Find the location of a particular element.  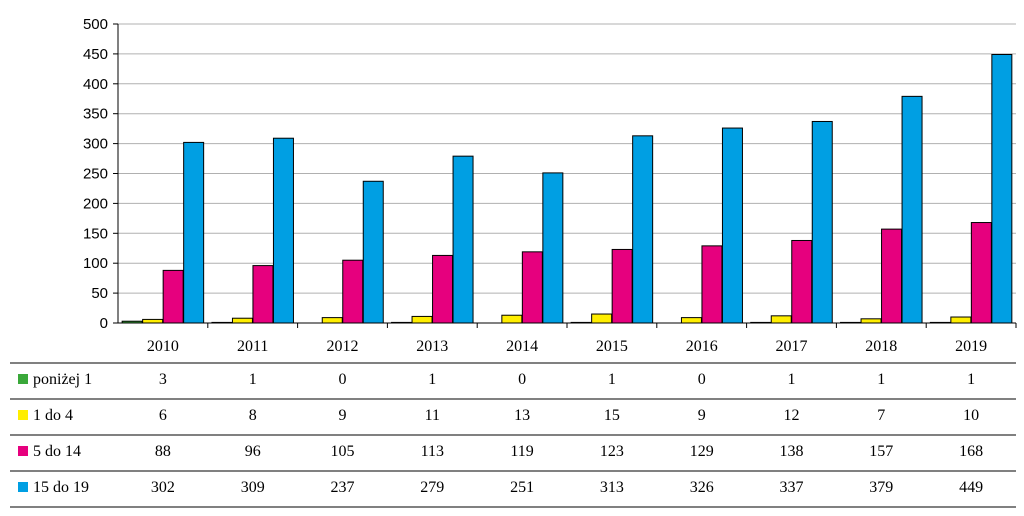

y-tick-label: 150 is located at coordinates (95, 233).